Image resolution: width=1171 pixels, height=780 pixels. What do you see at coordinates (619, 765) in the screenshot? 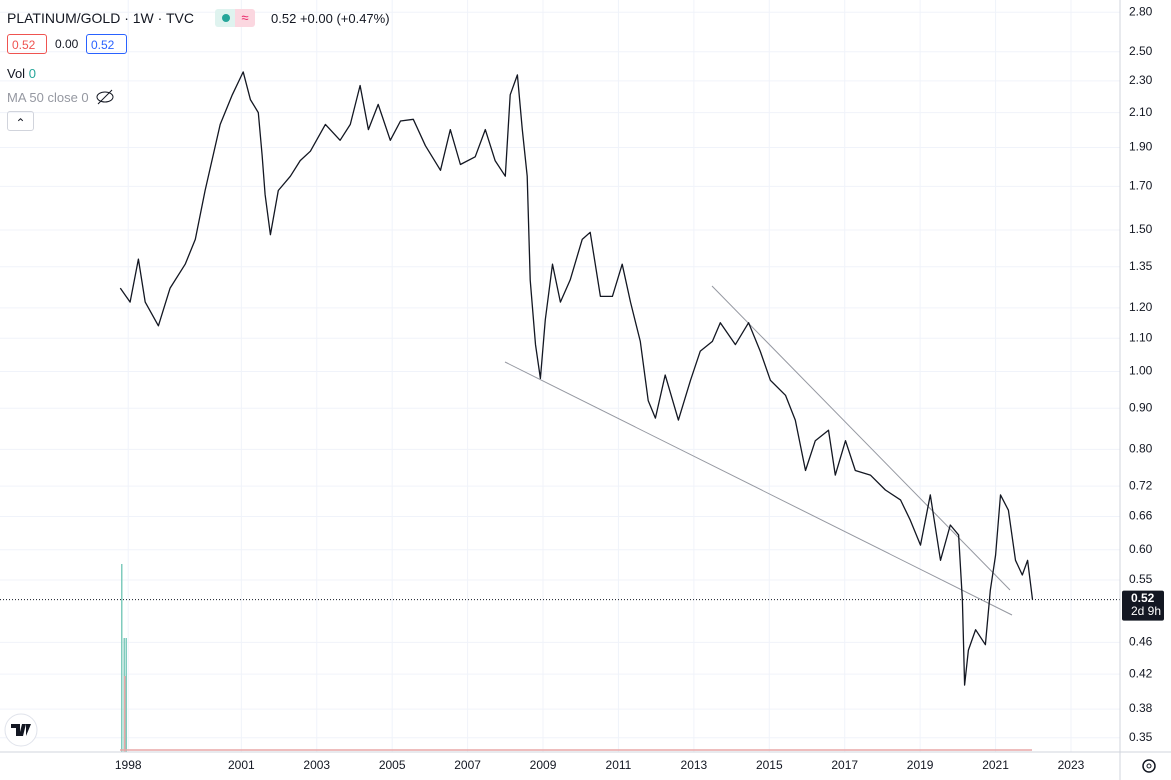
I see `x-tick-label: 2011` at bounding box center [619, 765].